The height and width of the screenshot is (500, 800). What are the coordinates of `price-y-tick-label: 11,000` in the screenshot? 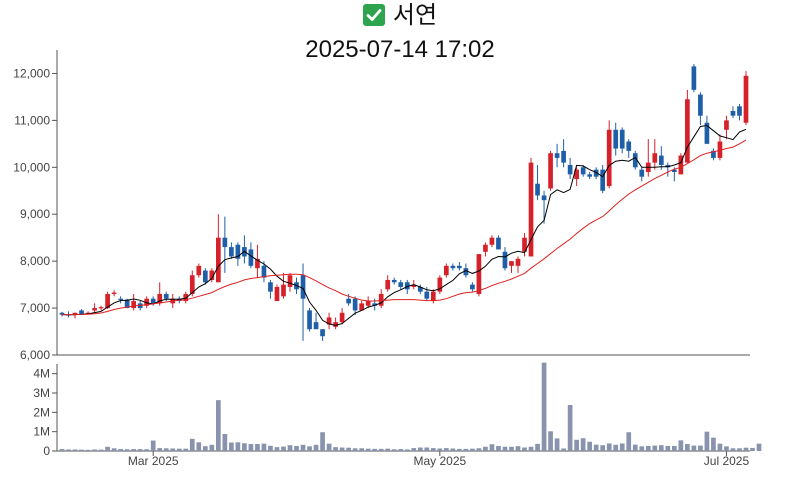 It's located at (32, 120).